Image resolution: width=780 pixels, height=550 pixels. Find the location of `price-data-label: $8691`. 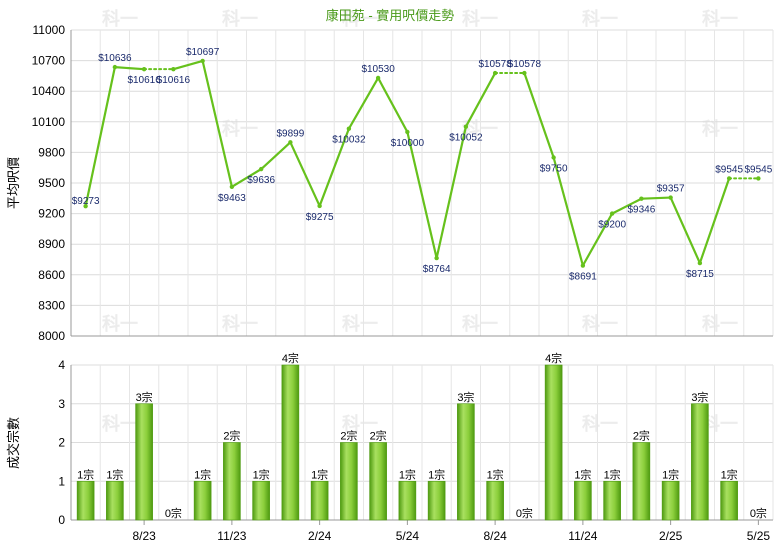

price-data-label: $8691 is located at coordinates (583, 277).